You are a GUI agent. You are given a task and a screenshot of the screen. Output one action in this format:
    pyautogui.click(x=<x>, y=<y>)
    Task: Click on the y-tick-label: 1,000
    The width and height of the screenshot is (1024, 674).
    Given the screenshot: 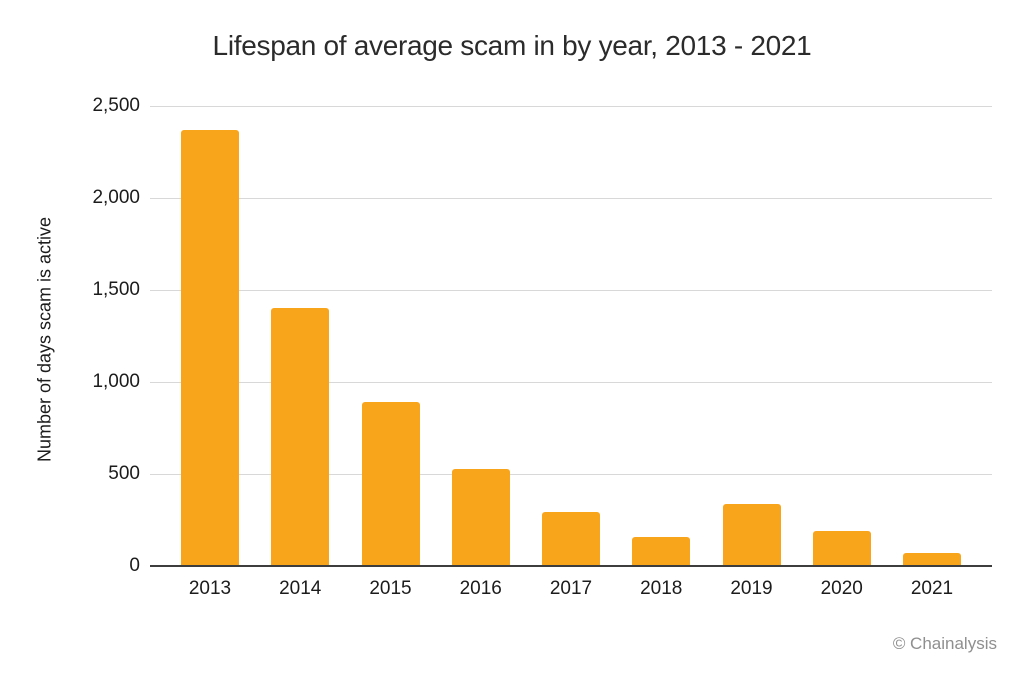 What is the action you would take?
    pyautogui.click(x=116, y=381)
    